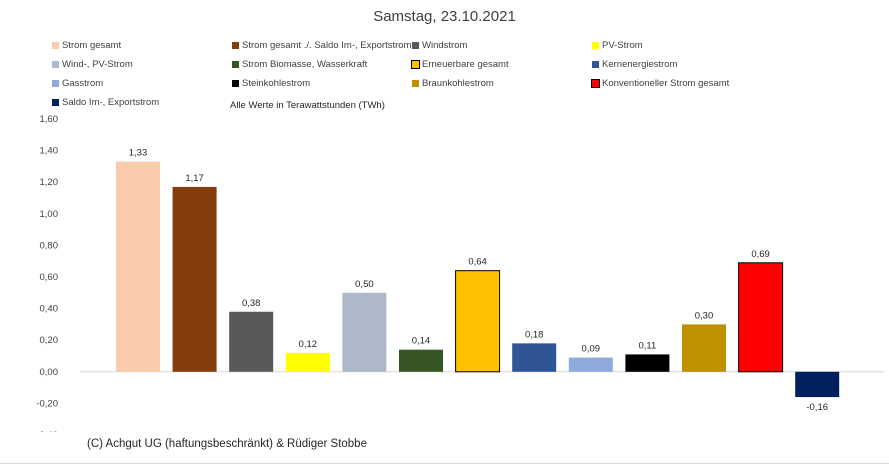  I want to click on legend-item: Erneuerbare gesamt, so click(460, 64).